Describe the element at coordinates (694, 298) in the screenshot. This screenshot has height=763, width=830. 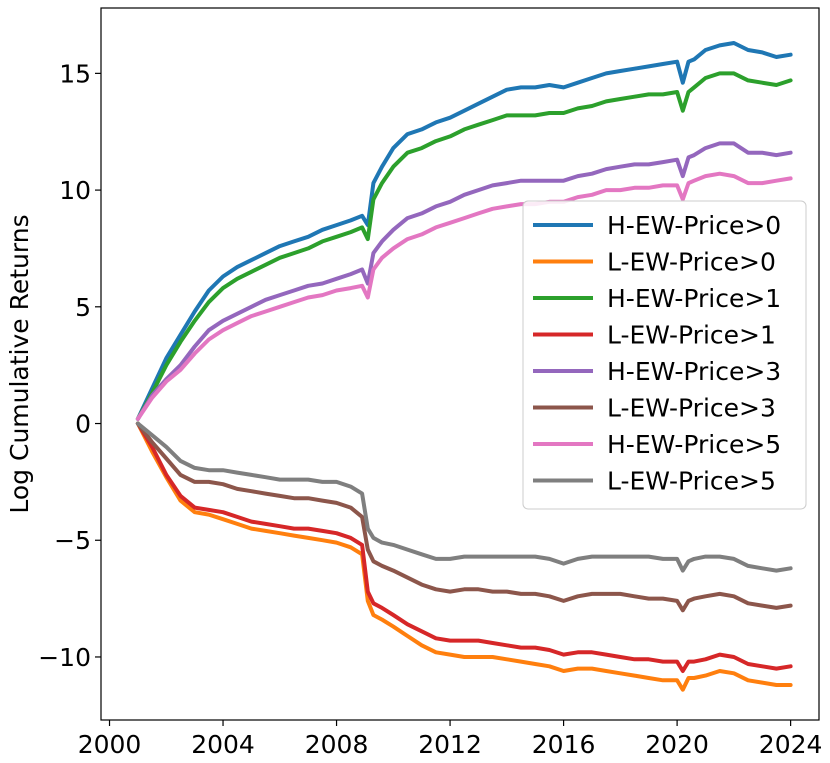
I see `legend-label: H-EW-Price>1` at that location.